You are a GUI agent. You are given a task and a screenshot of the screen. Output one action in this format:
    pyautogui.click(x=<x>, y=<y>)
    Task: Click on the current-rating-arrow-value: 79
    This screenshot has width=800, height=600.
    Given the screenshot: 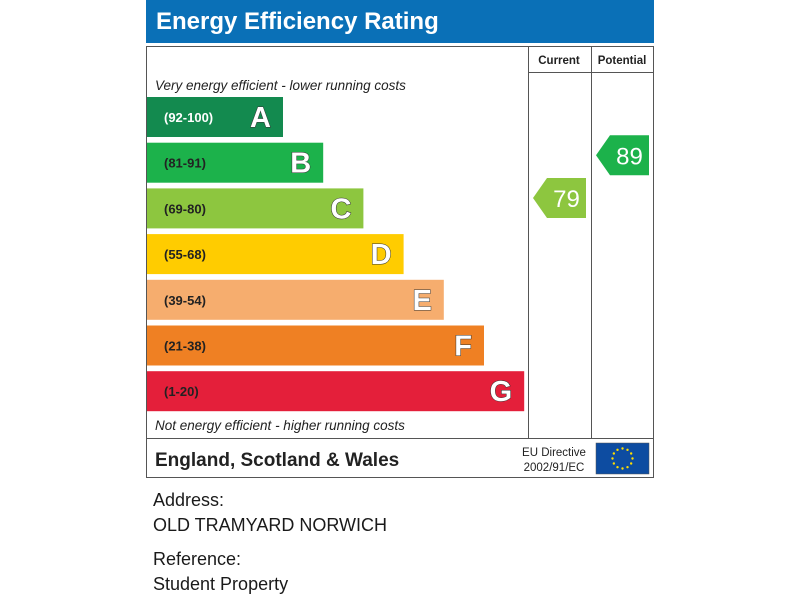 What is the action you would take?
    pyautogui.click(x=566, y=199)
    